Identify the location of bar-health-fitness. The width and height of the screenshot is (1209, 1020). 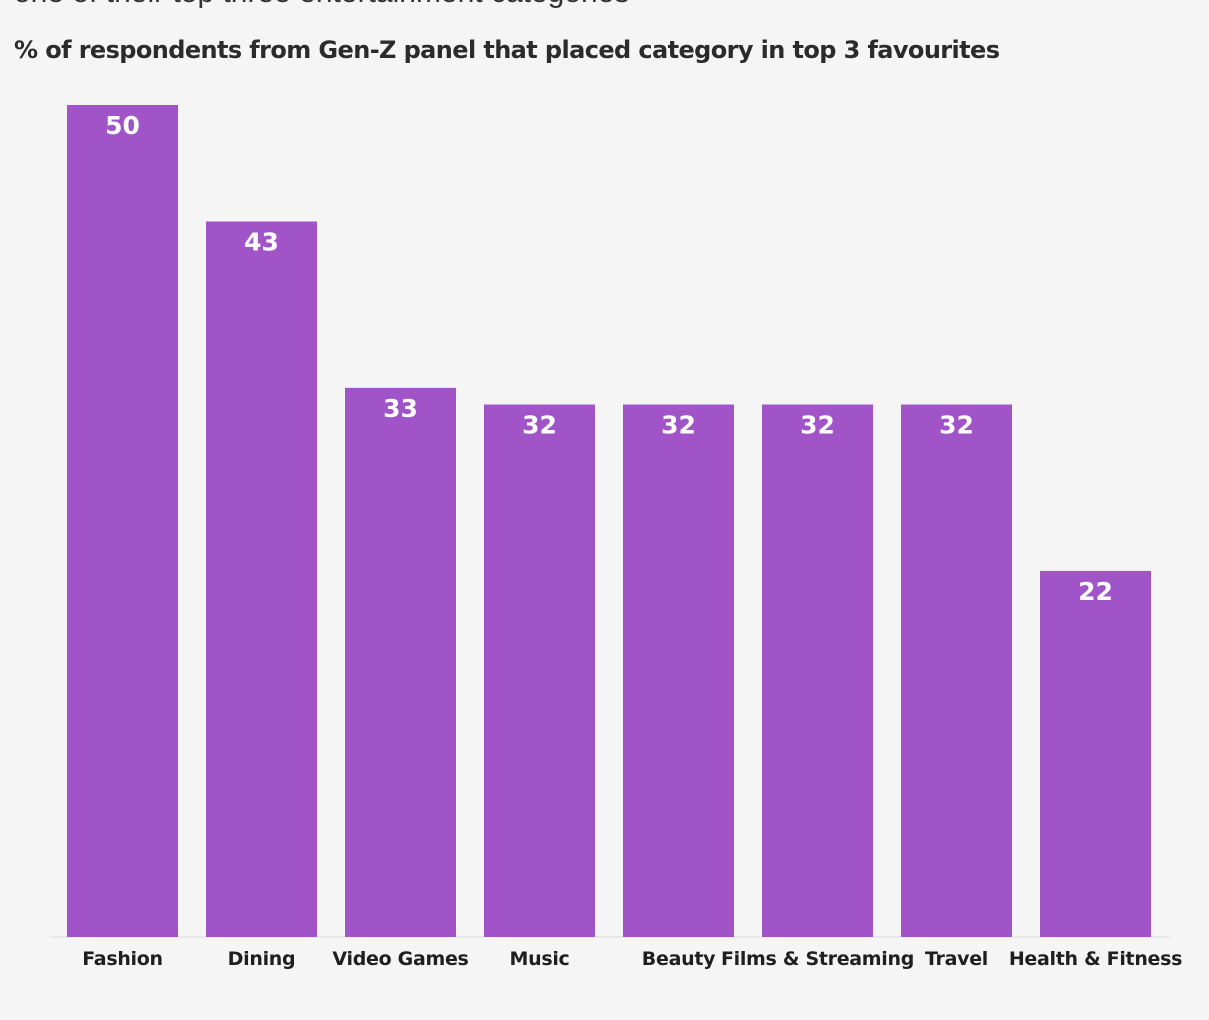
(1095, 753).